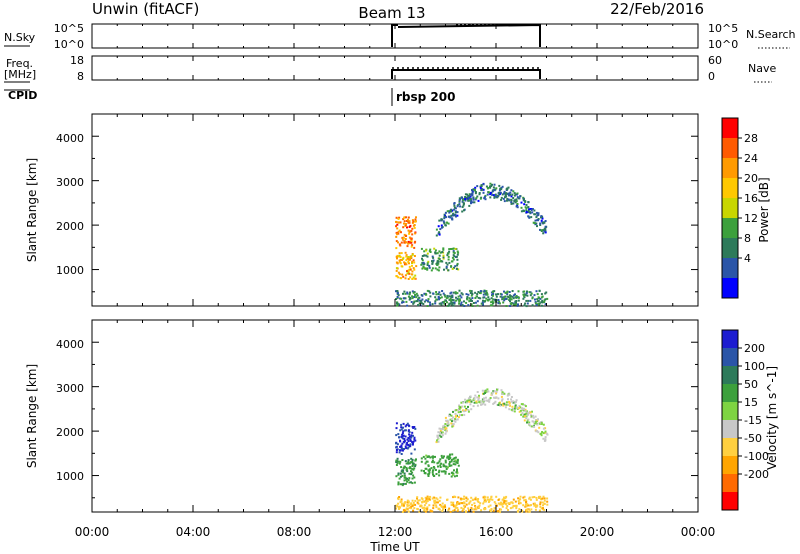 The height and width of the screenshot is (554, 800). Describe the element at coordinates (70, 344) in the screenshot. I see `velocity-ytick-4000: 4000` at that location.